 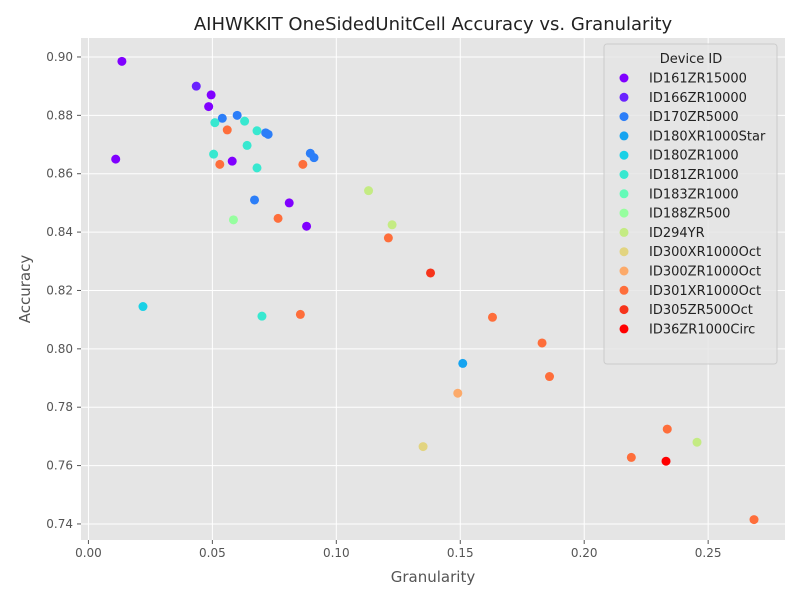 I want to click on legend-label: ID180ZR1000, so click(x=694, y=156).